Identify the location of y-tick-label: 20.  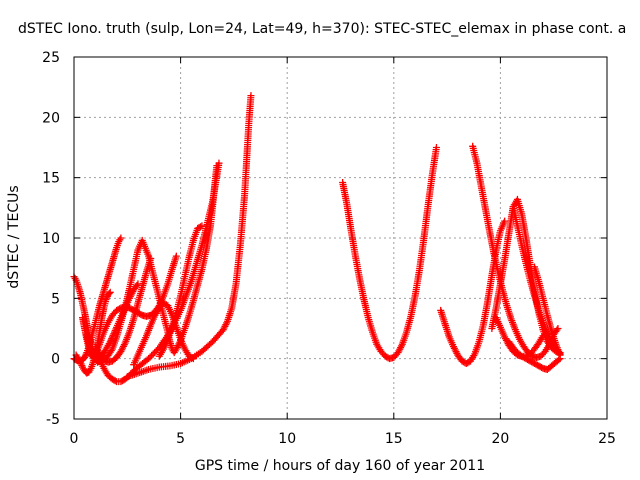
(51, 118).